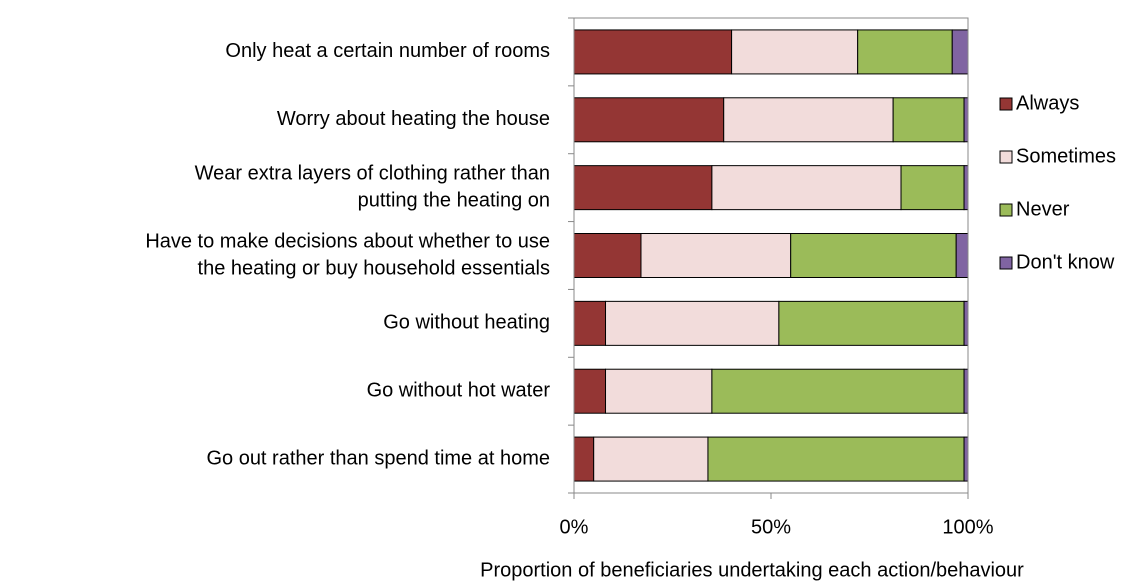 The width and height of the screenshot is (1147, 585). What do you see at coordinates (413, 119) in the screenshot?
I see `y-tick-label: Worry about heating the house` at bounding box center [413, 119].